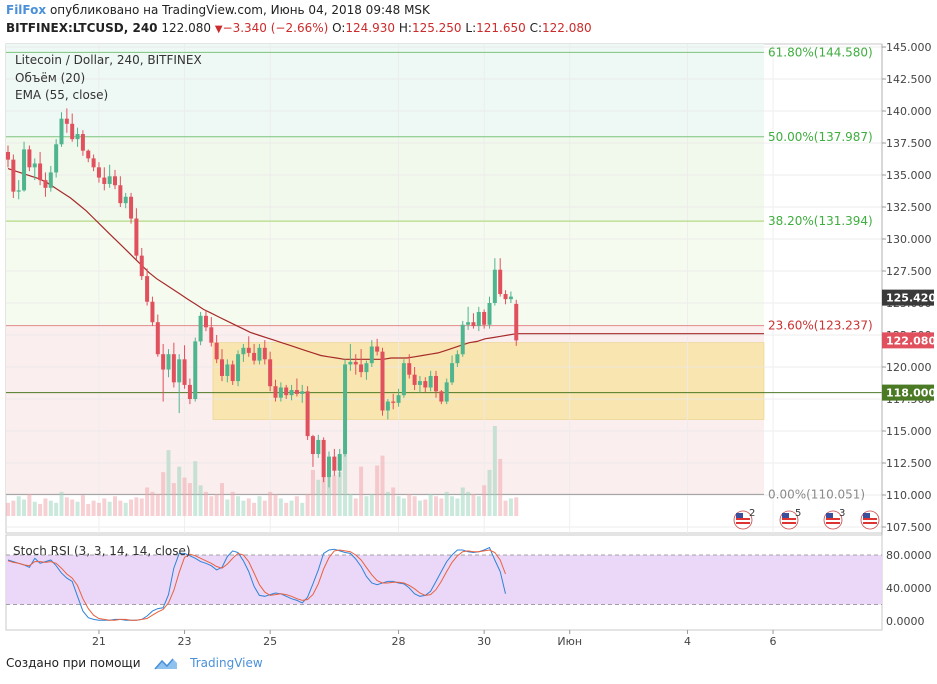 The width and height of the screenshot is (937, 684). Describe the element at coordinates (752, 513) in the screenshot. I see `flag-count: 2` at that location.